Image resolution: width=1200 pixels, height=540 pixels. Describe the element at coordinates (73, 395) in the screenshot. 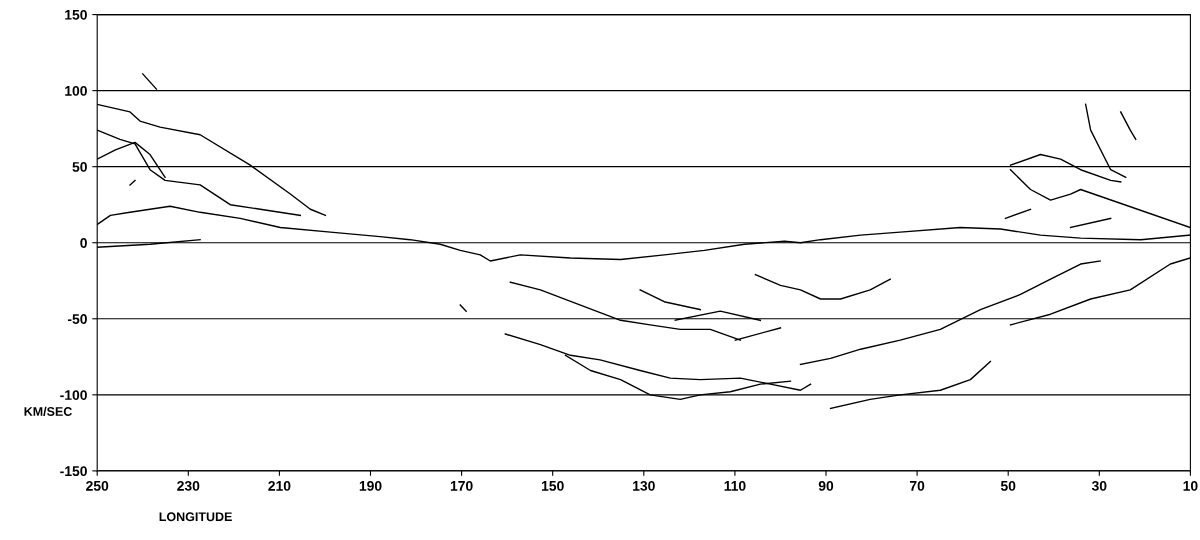

I see `y-tick-label: -100` at that location.